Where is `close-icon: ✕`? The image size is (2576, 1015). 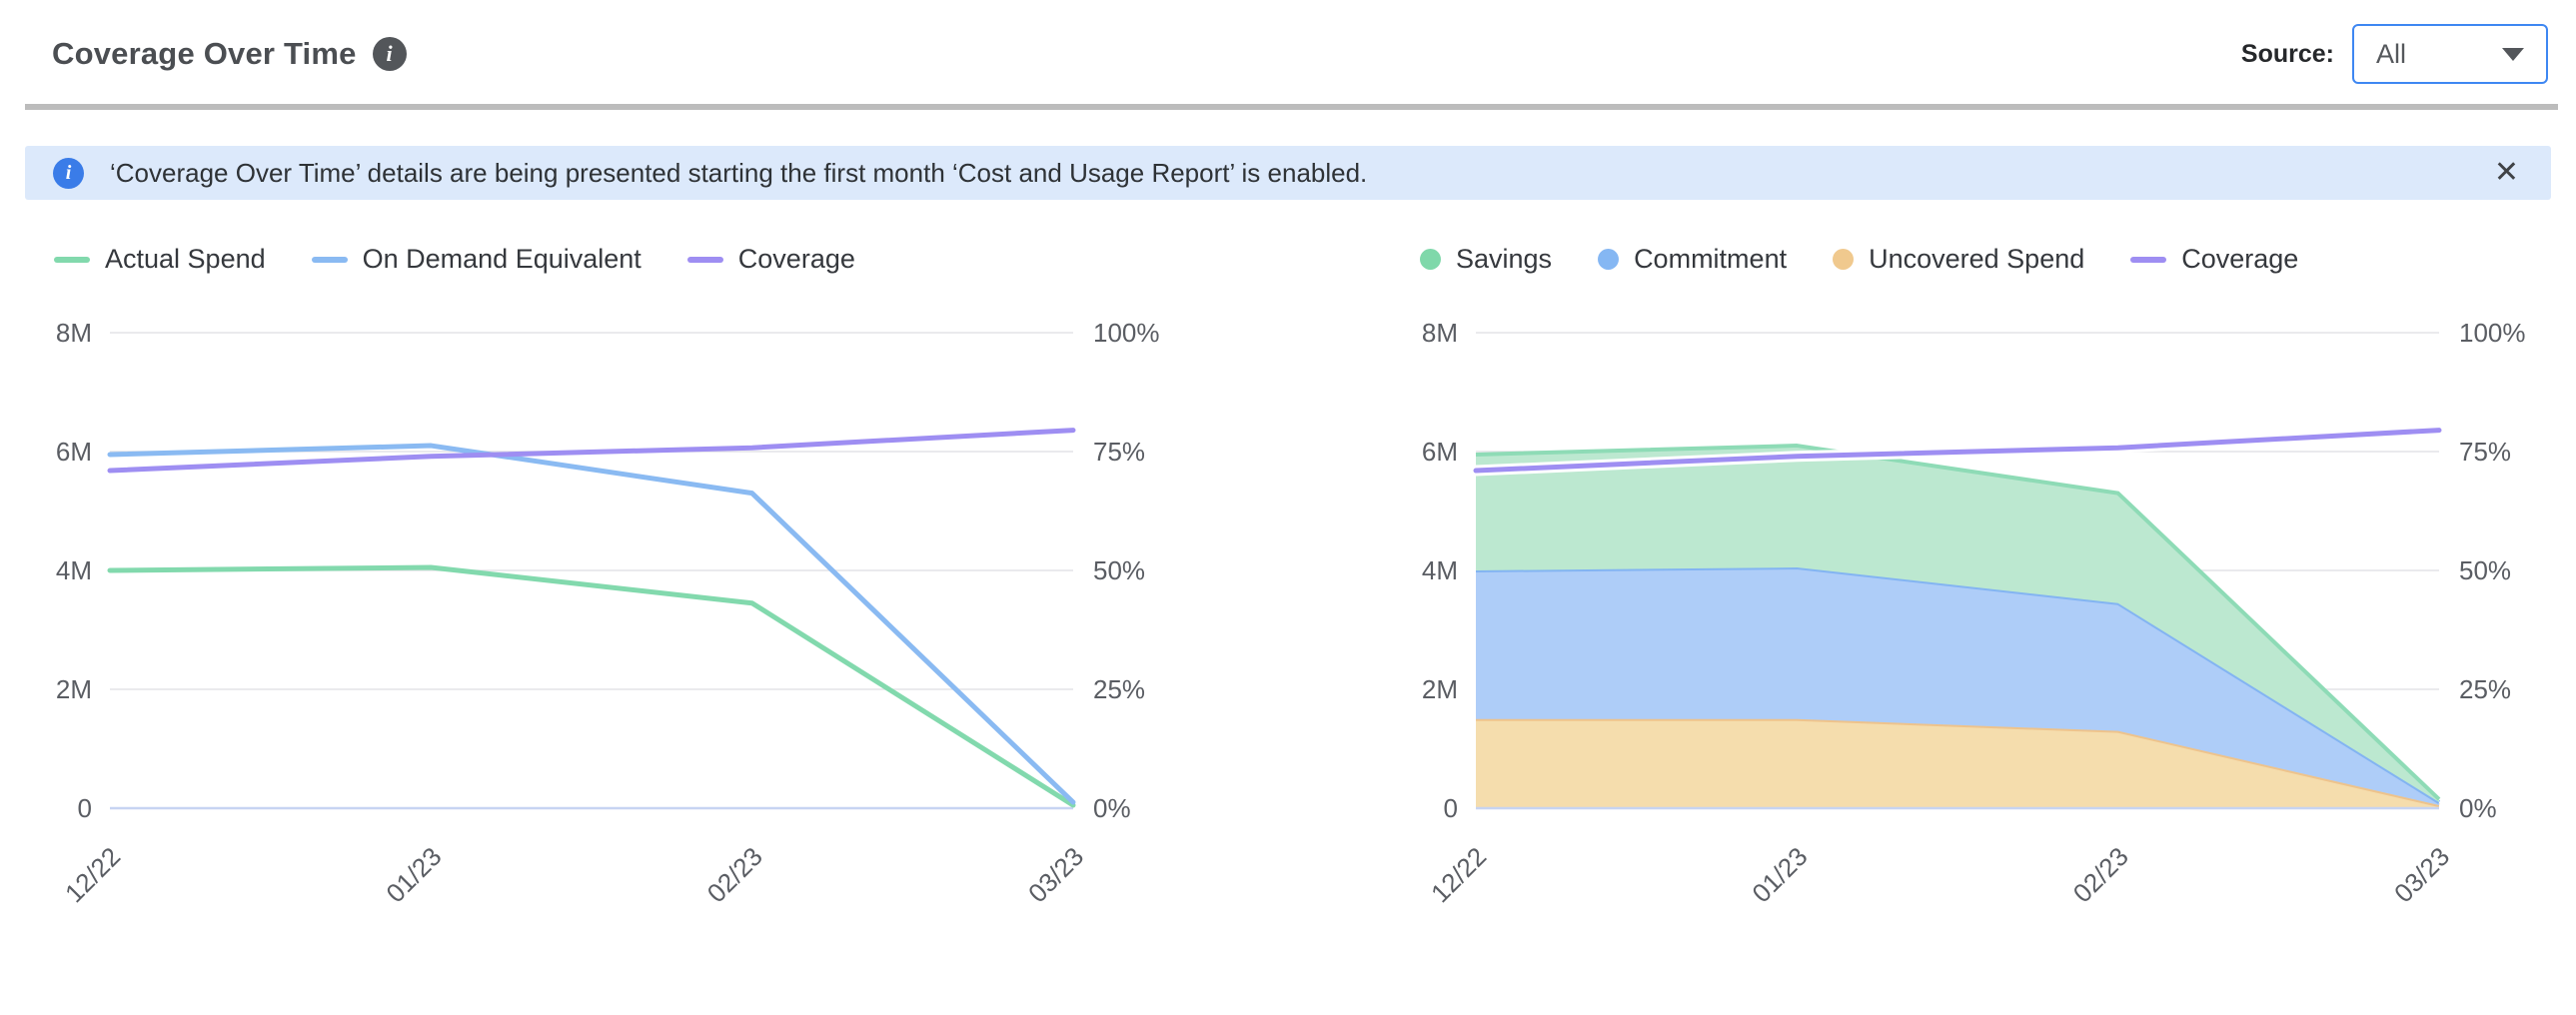 close-icon: ✕ is located at coordinates (2506, 173).